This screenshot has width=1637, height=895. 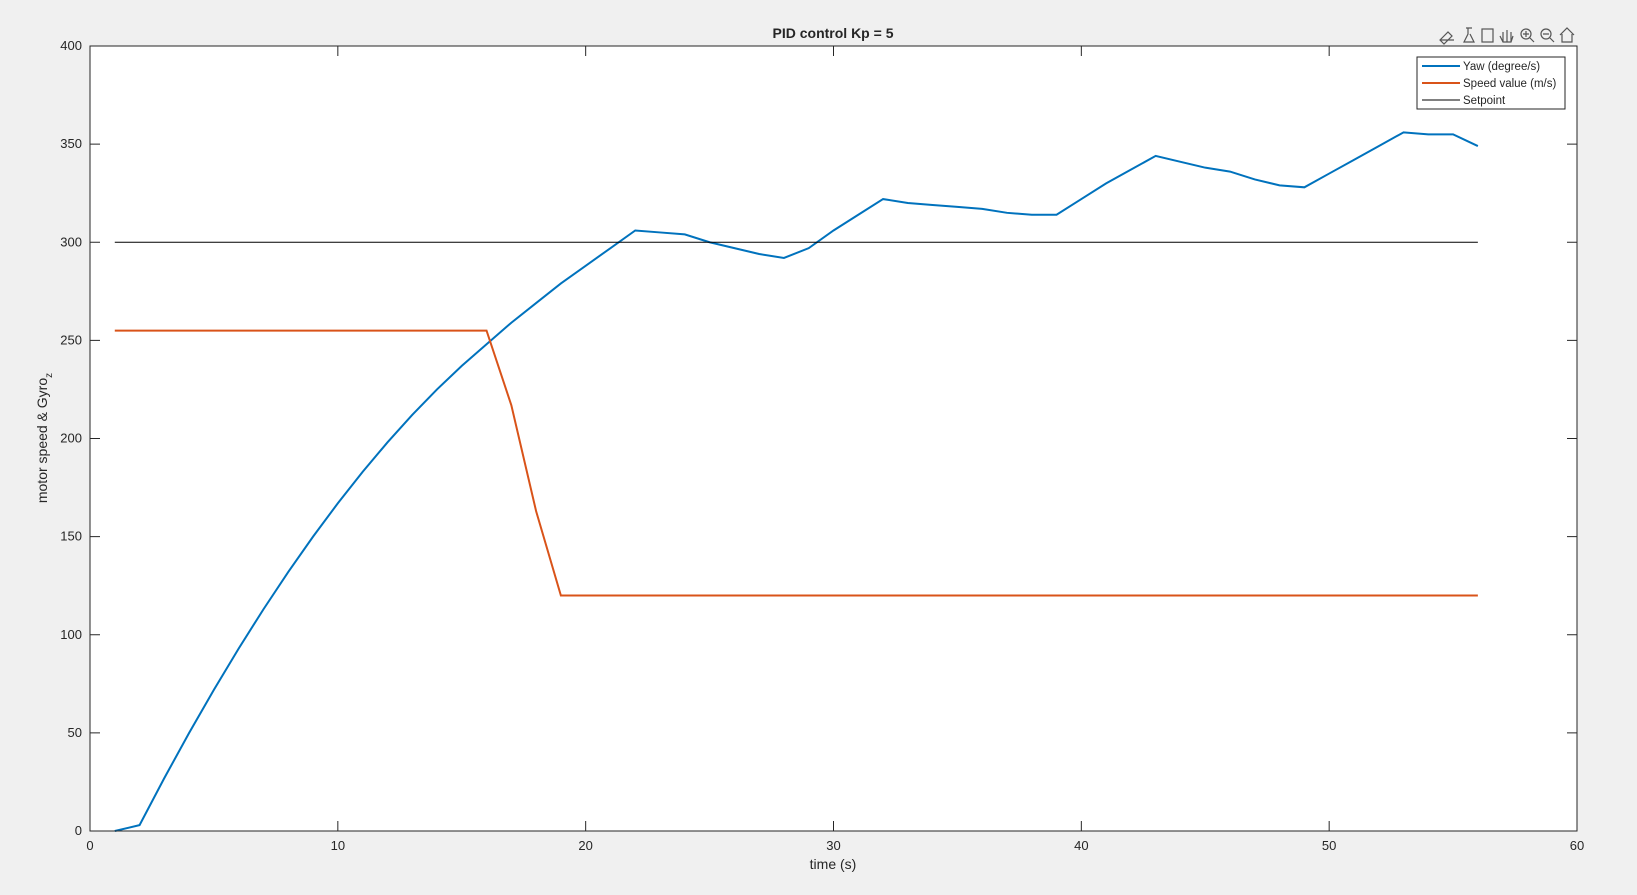 What do you see at coordinates (1469, 35) in the screenshot?
I see `data-tip-icon` at bounding box center [1469, 35].